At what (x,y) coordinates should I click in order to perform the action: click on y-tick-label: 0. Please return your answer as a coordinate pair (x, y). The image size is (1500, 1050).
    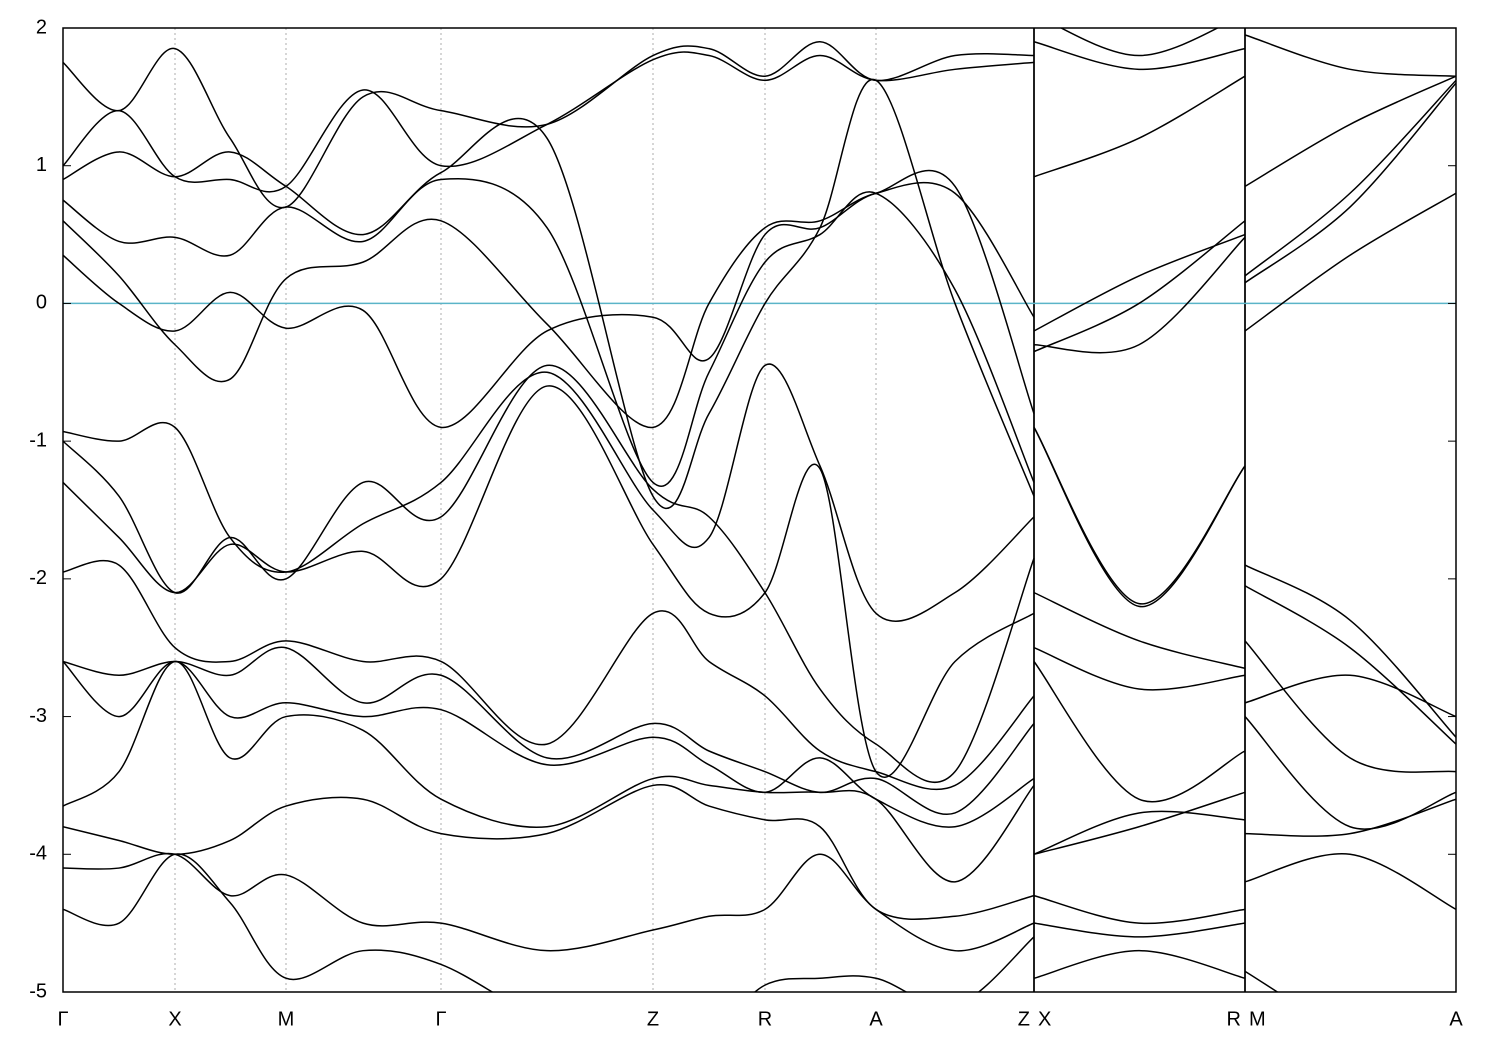
    Looking at the image, I should click on (41, 303).